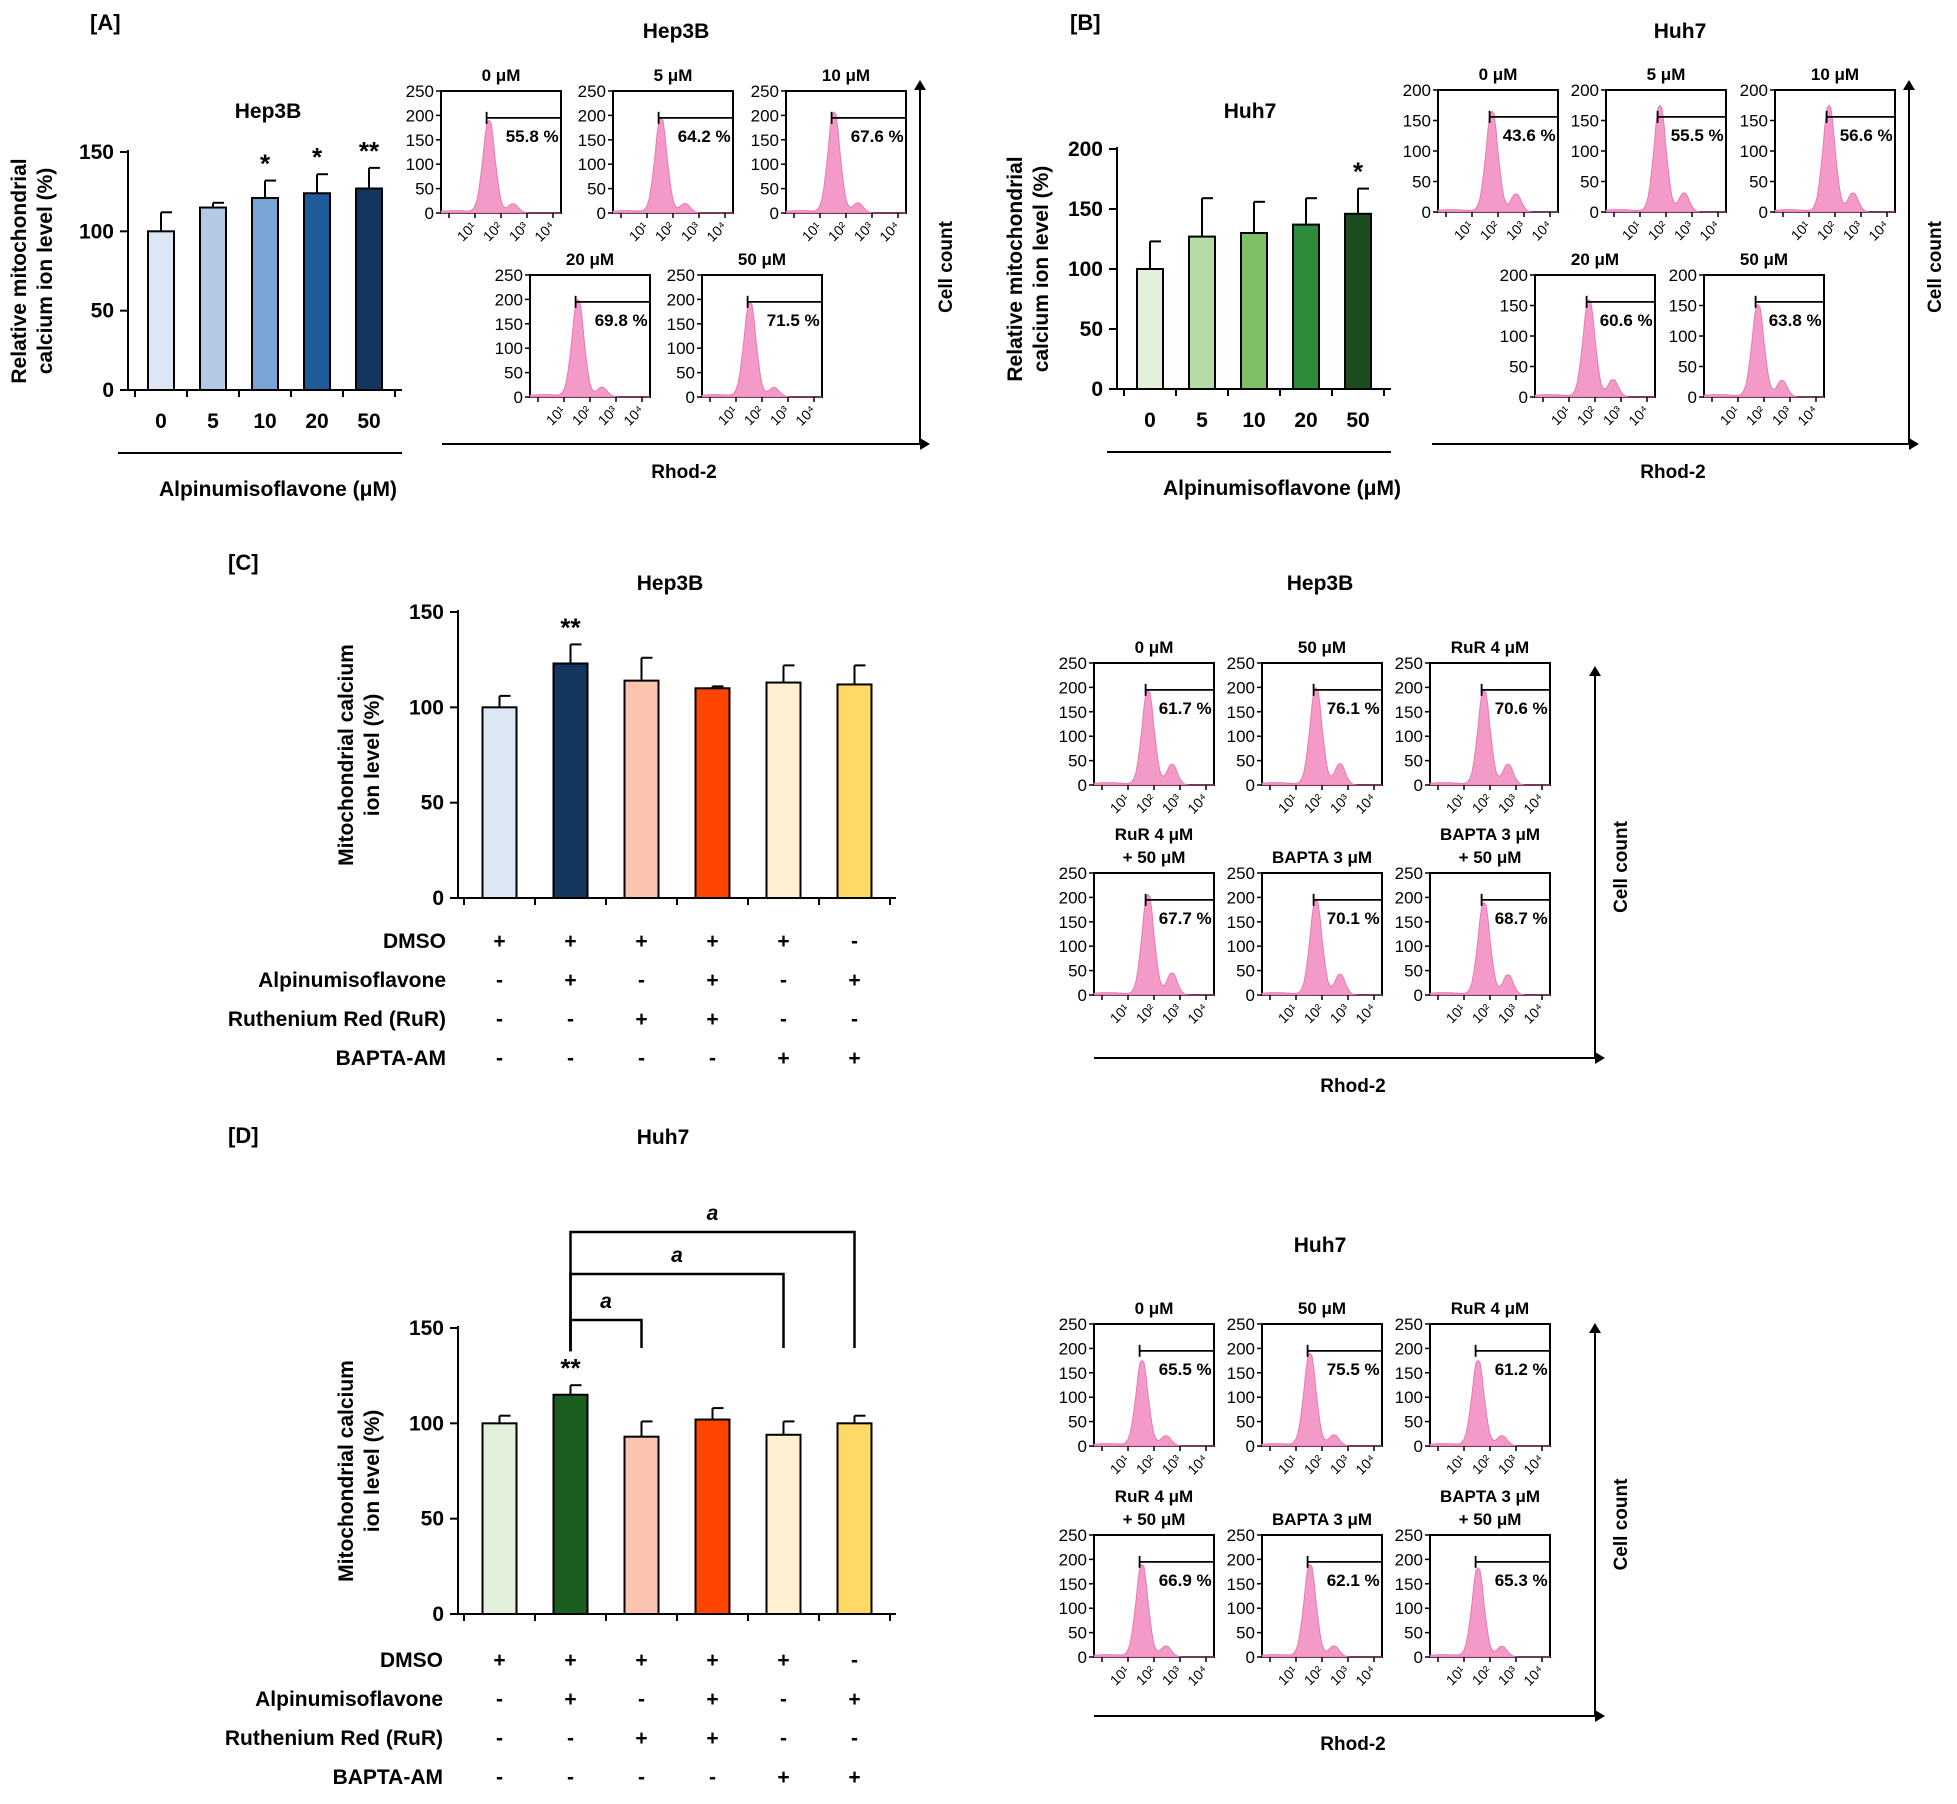 The width and height of the screenshot is (1957, 1804). I want to click on B_flow-histogram-y-tick-label: 200, so click(1417, 90).